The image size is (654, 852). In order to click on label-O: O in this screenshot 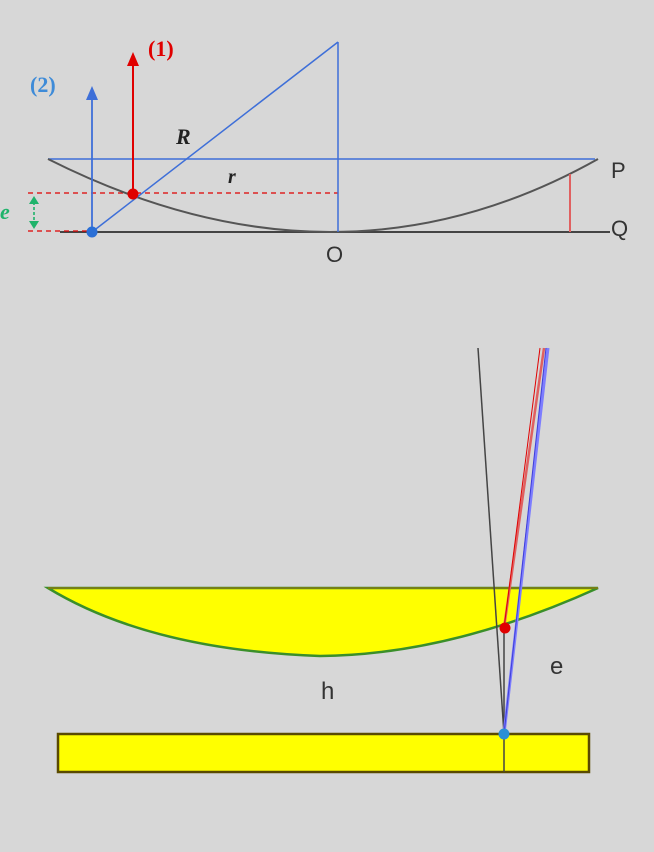, I will do `click(334, 254)`.